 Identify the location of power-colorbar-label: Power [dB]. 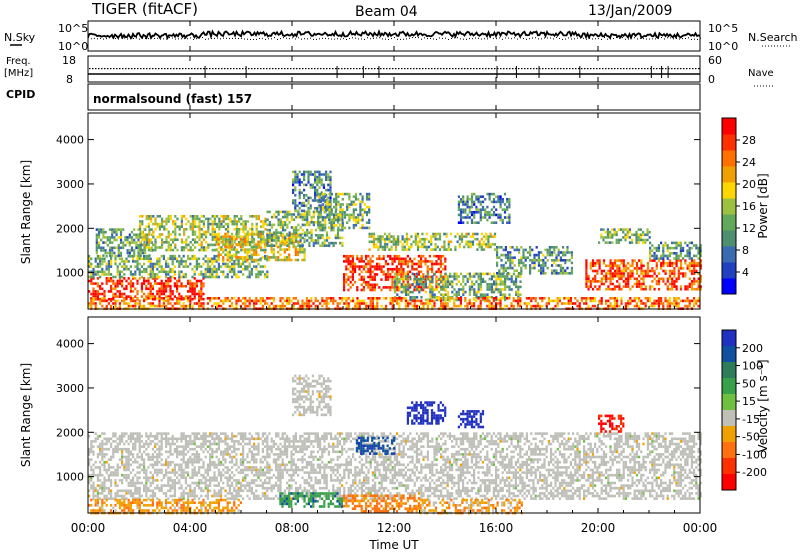
(763, 205).